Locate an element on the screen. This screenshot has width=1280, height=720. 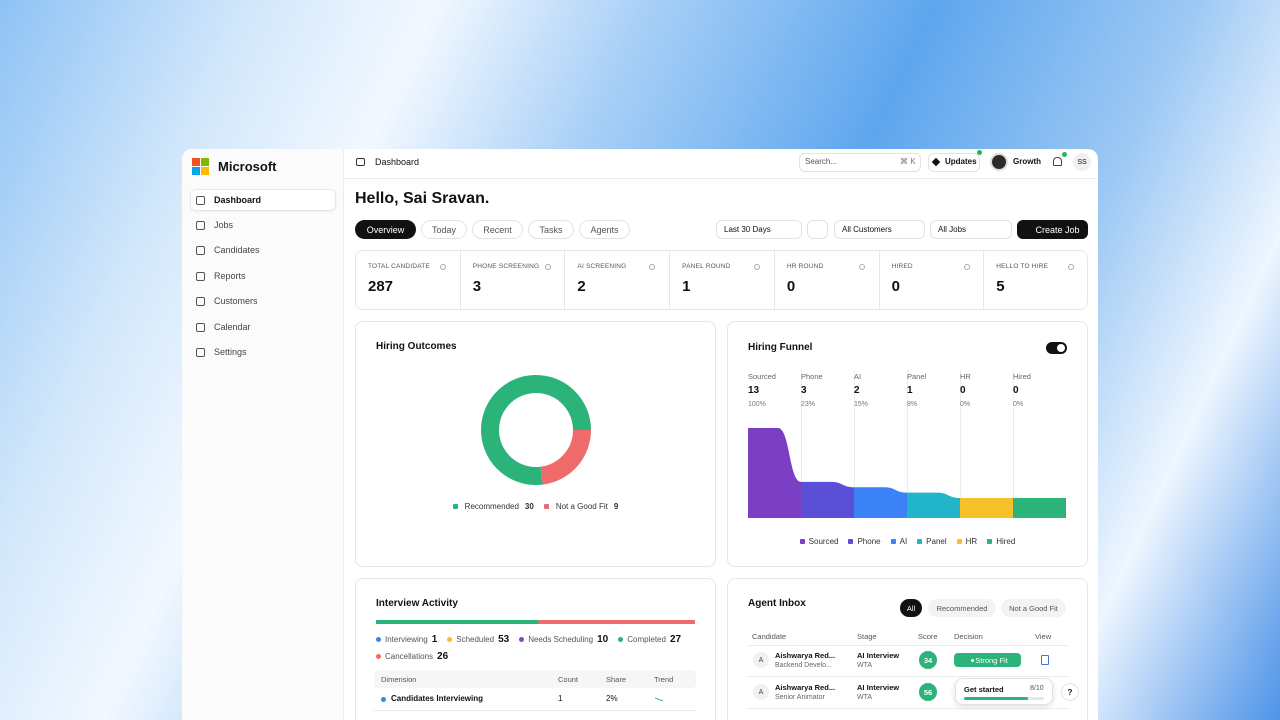
view-icon is located at coordinates (1045, 660).